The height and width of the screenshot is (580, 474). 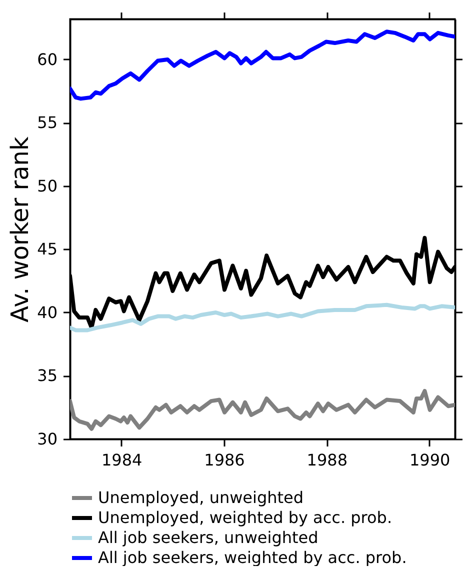 What do you see at coordinates (208, 537) in the screenshot?
I see `legend-label: All job seekers, unweighted` at bounding box center [208, 537].